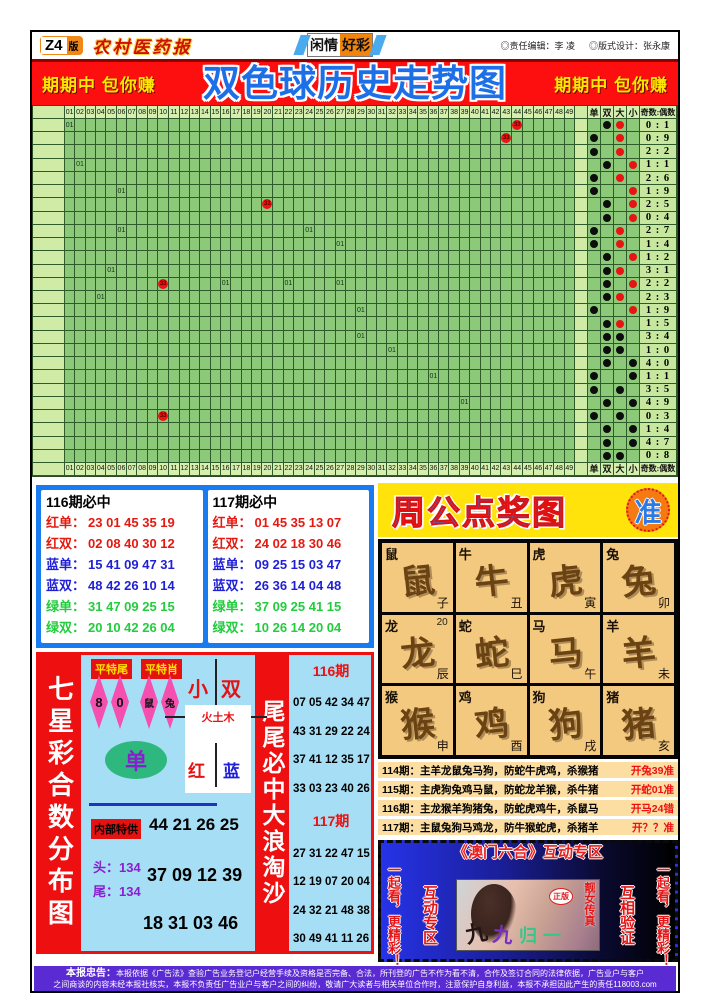 The width and height of the screenshot is (714, 1008). What do you see at coordinates (569, 469) in the screenshot?
I see `column-header: 49` at bounding box center [569, 469].